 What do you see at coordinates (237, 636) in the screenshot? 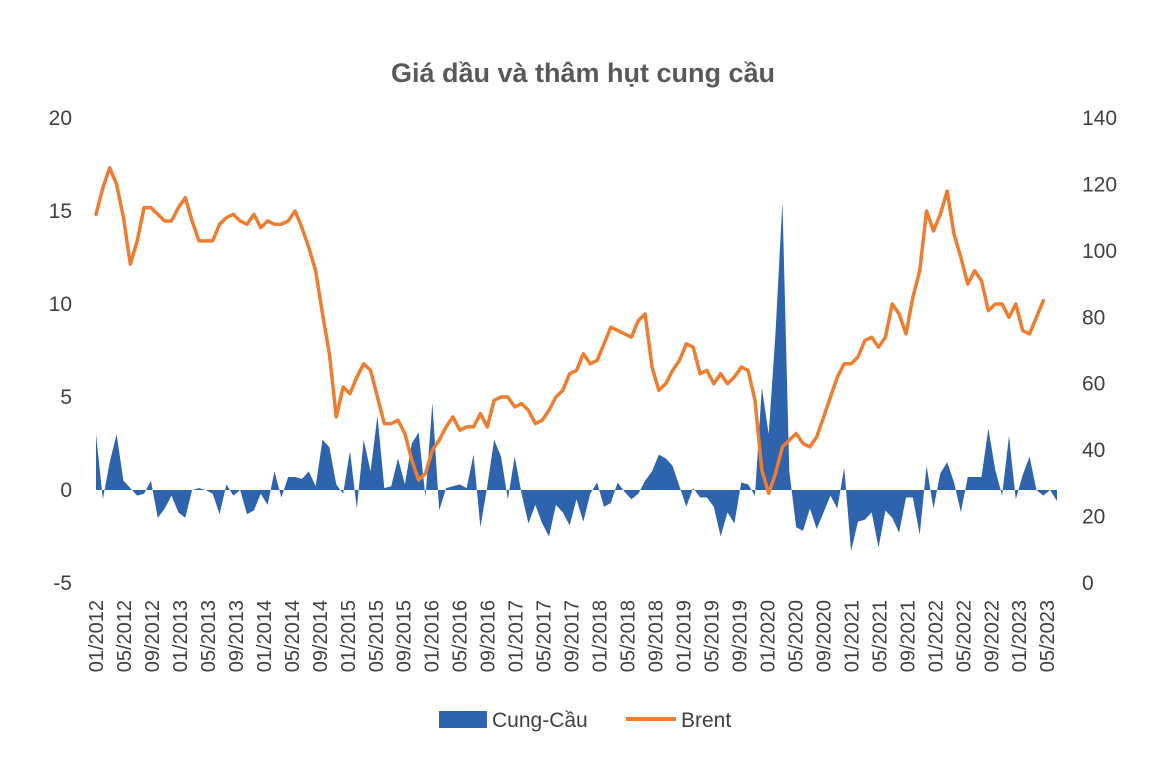
I see `x-tick-label: 09/2013` at bounding box center [237, 636].